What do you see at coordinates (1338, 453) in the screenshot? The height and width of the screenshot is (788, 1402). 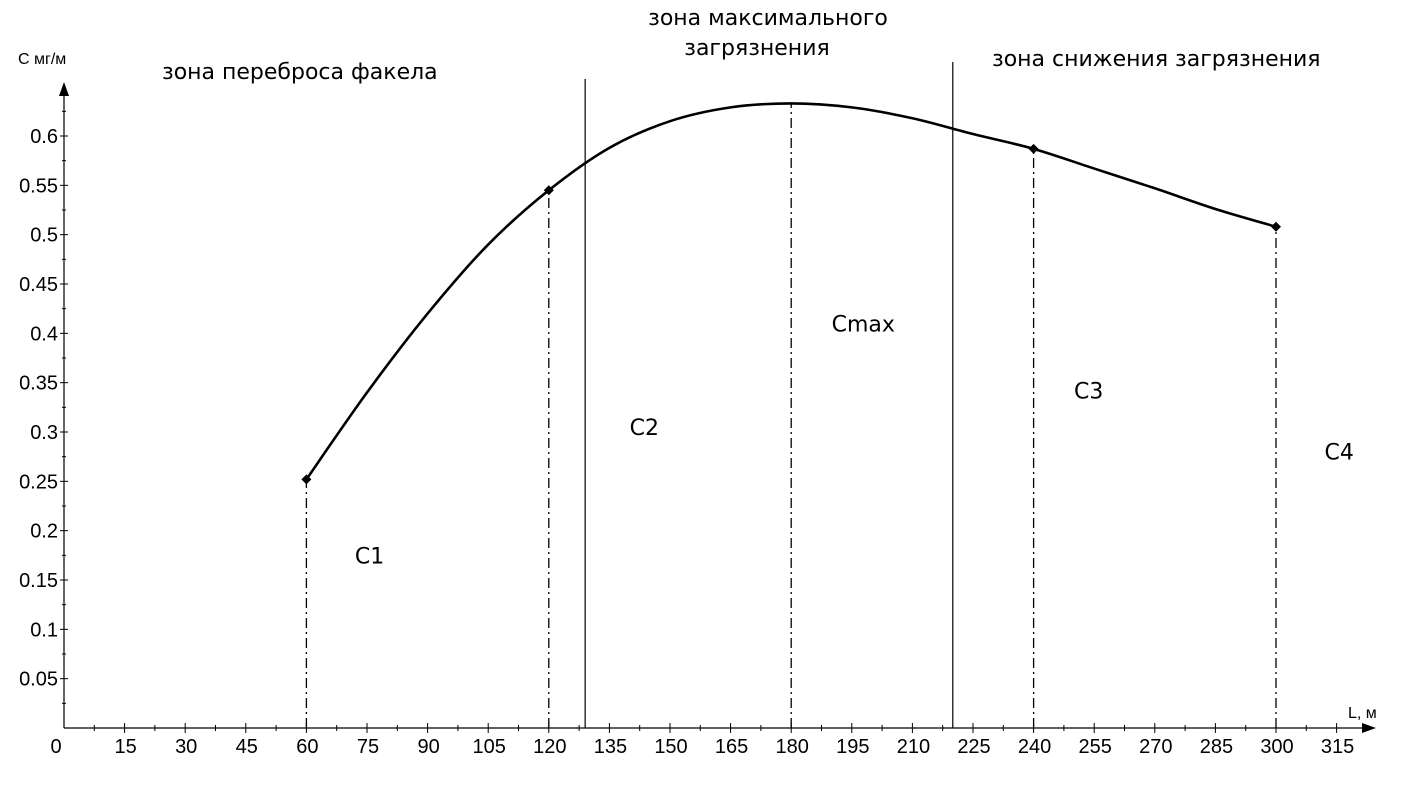 I see `point-label: С4` at bounding box center [1338, 453].